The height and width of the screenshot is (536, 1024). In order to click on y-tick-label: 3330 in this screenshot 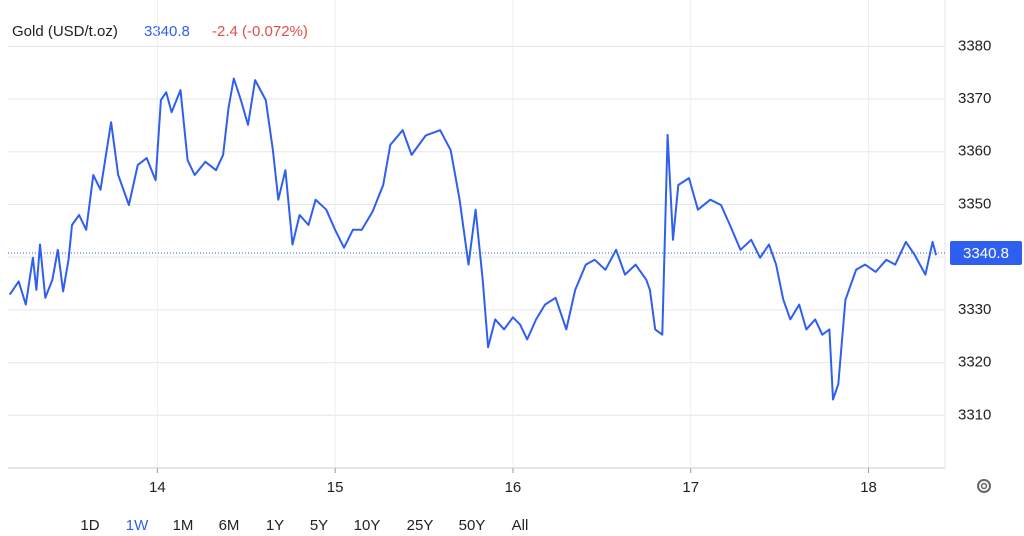, I will do `click(974, 309)`.